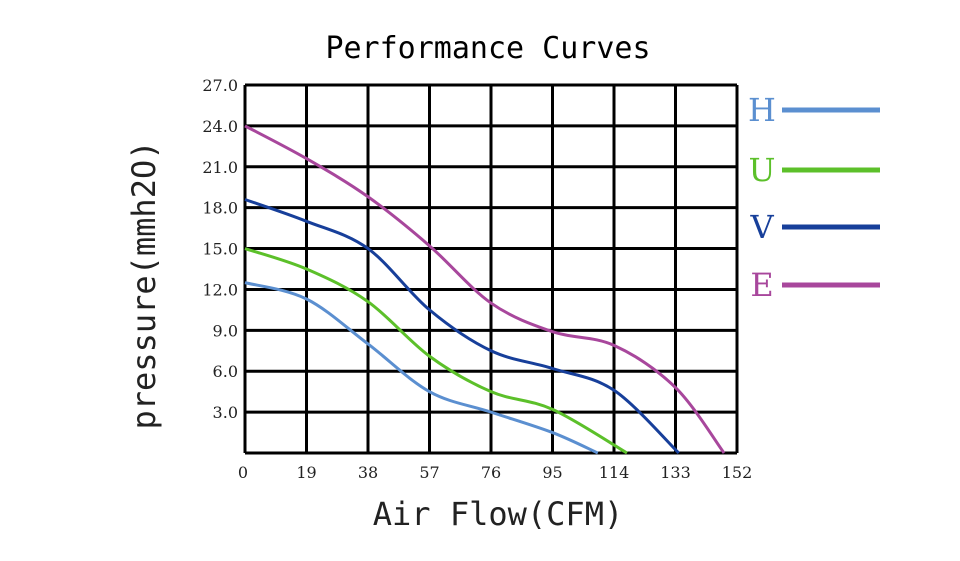 The height and width of the screenshot is (561, 960). I want to click on x-tick-label: 0, so click(243, 472).